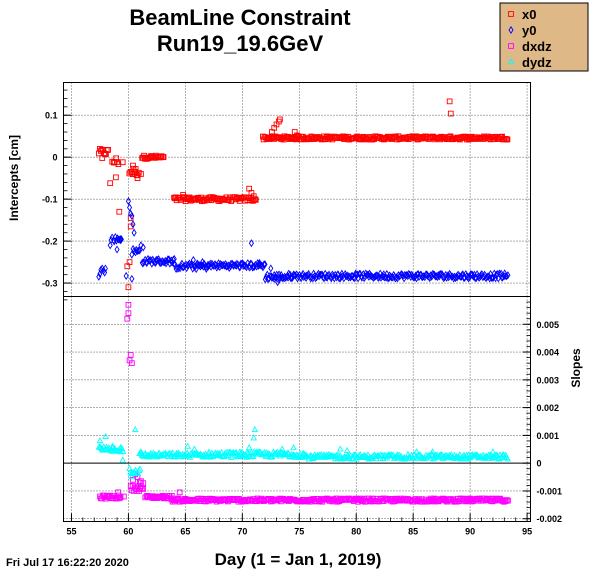 The image size is (596, 577). What do you see at coordinates (50, 200) in the screenshot?
I see `top-y-tick-label: -0.1` at bounding box center [50, 200].